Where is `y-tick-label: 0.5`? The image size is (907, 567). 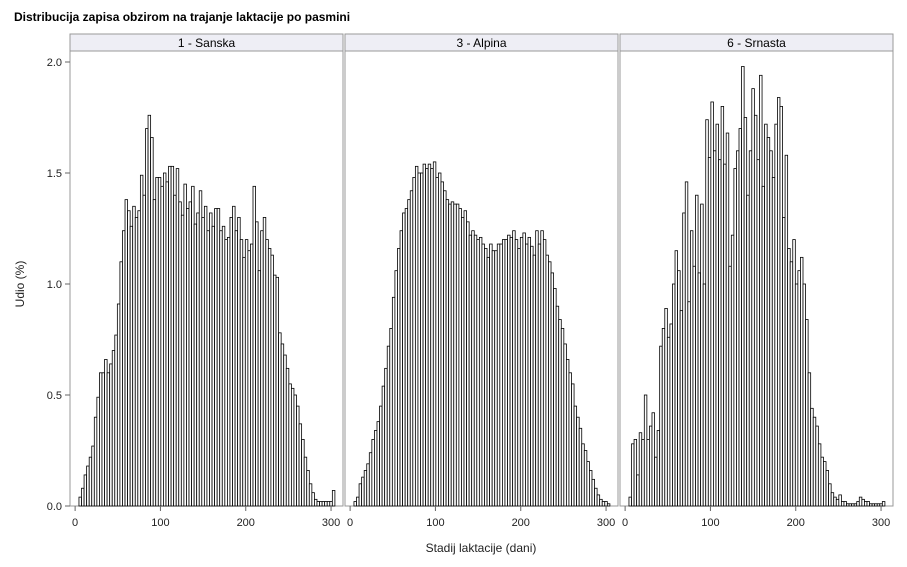
y-tick-label: 0.5 is located at coordinates (54, 396).